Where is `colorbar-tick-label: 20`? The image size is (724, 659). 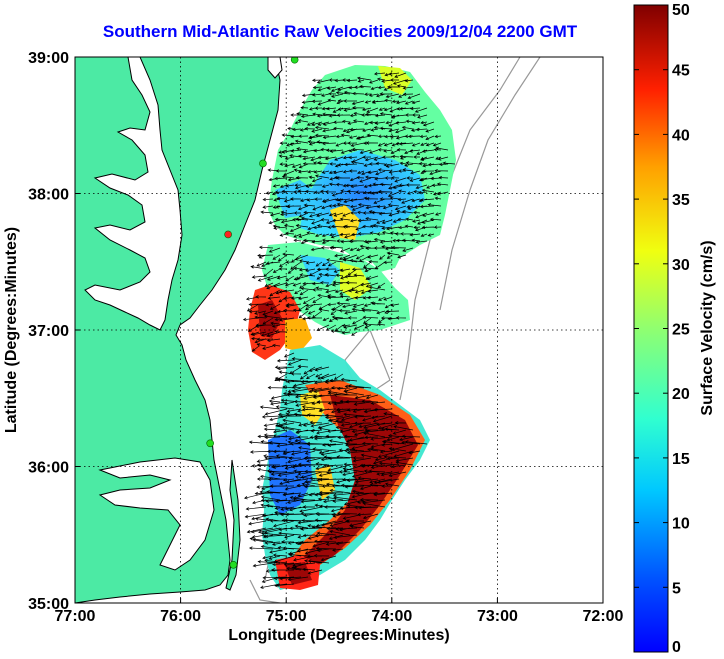 colorbar-tick-label: 20 is located at coordinates (681, 394).